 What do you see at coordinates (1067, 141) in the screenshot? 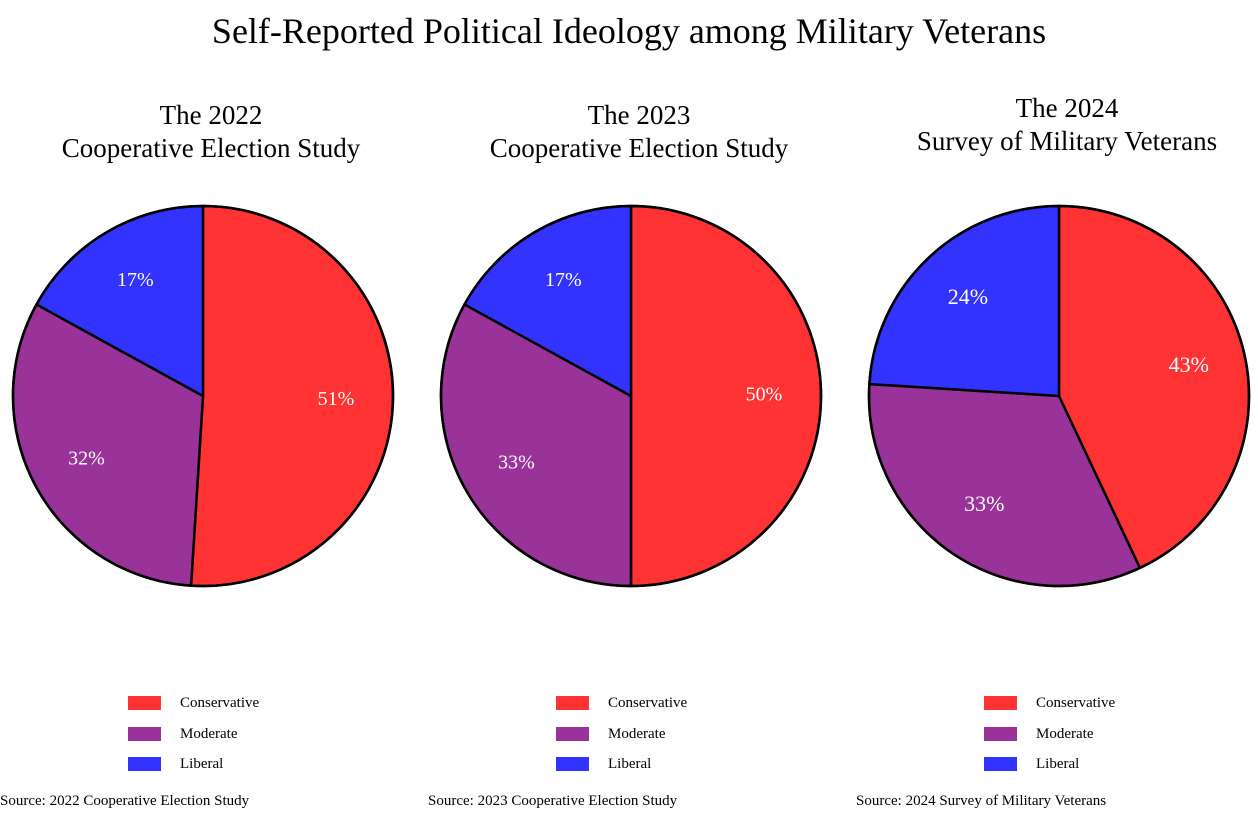
I see `pie-title-line: Survey of Military Veterans` at bounding box center [1067, 141].